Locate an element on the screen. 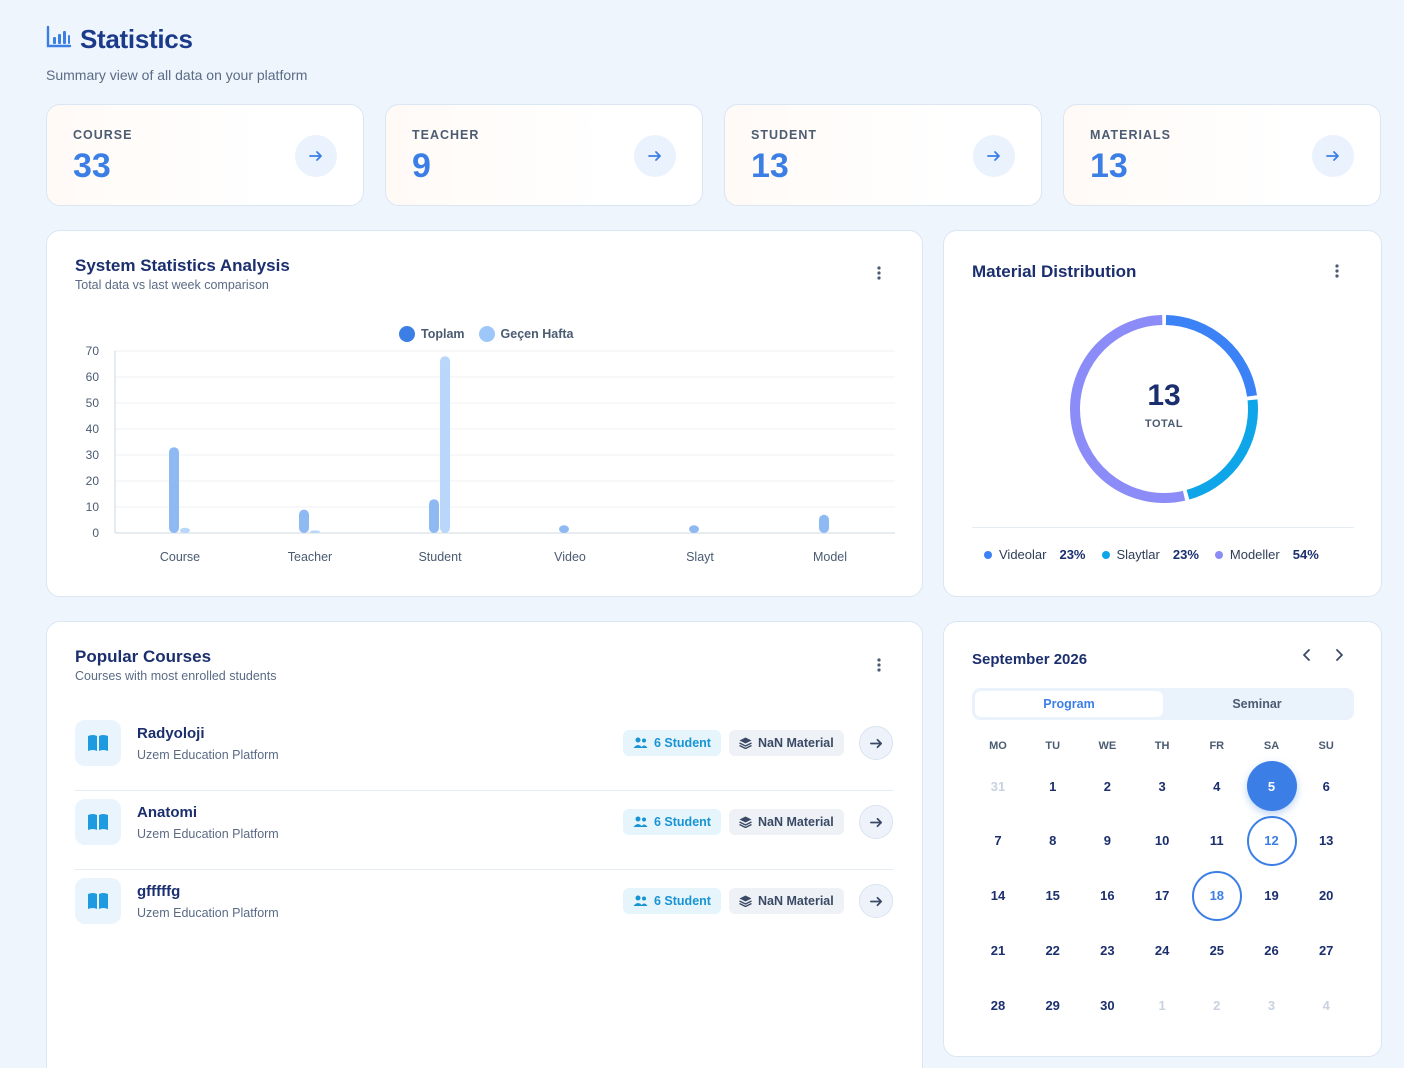  calendar-day: 15 is located at coordinates (1052, 896).